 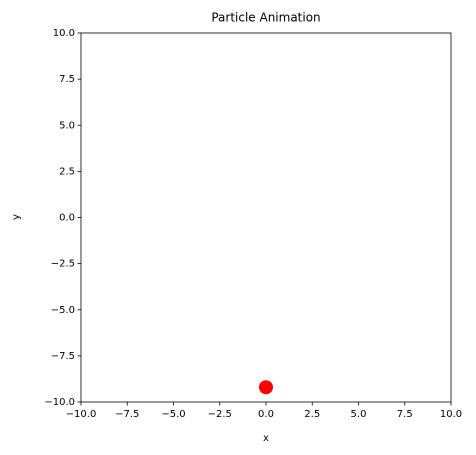 I want to click on y-tick-label: −5.0, so click(x=63, y=310).